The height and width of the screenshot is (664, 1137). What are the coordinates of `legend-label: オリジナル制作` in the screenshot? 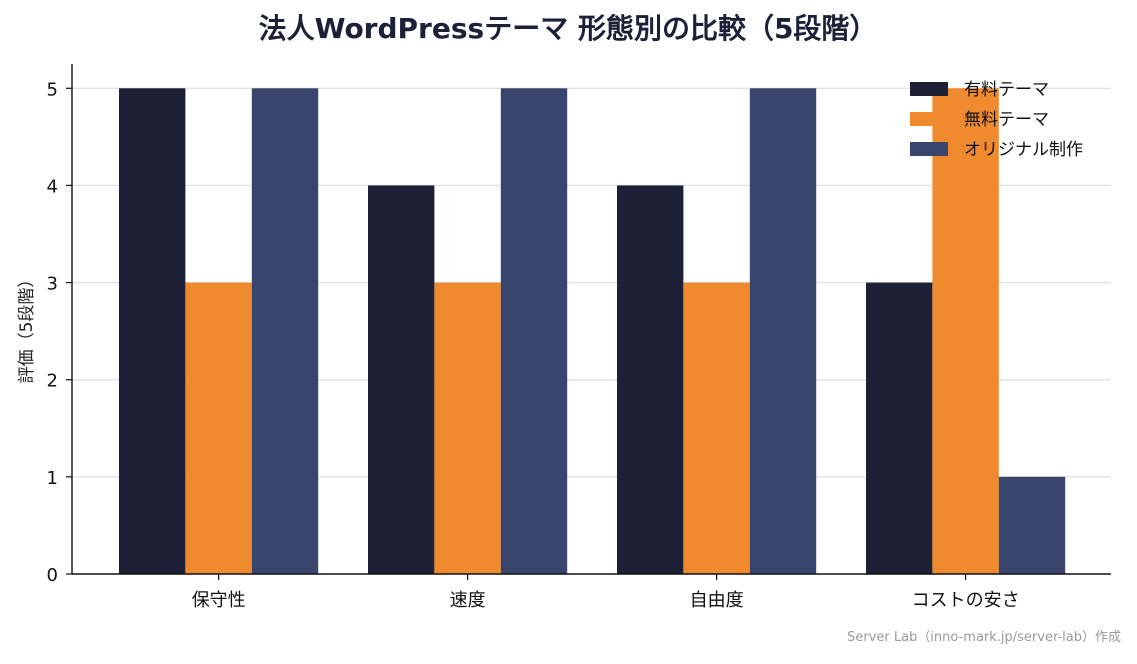 It's located at (1023, 150).